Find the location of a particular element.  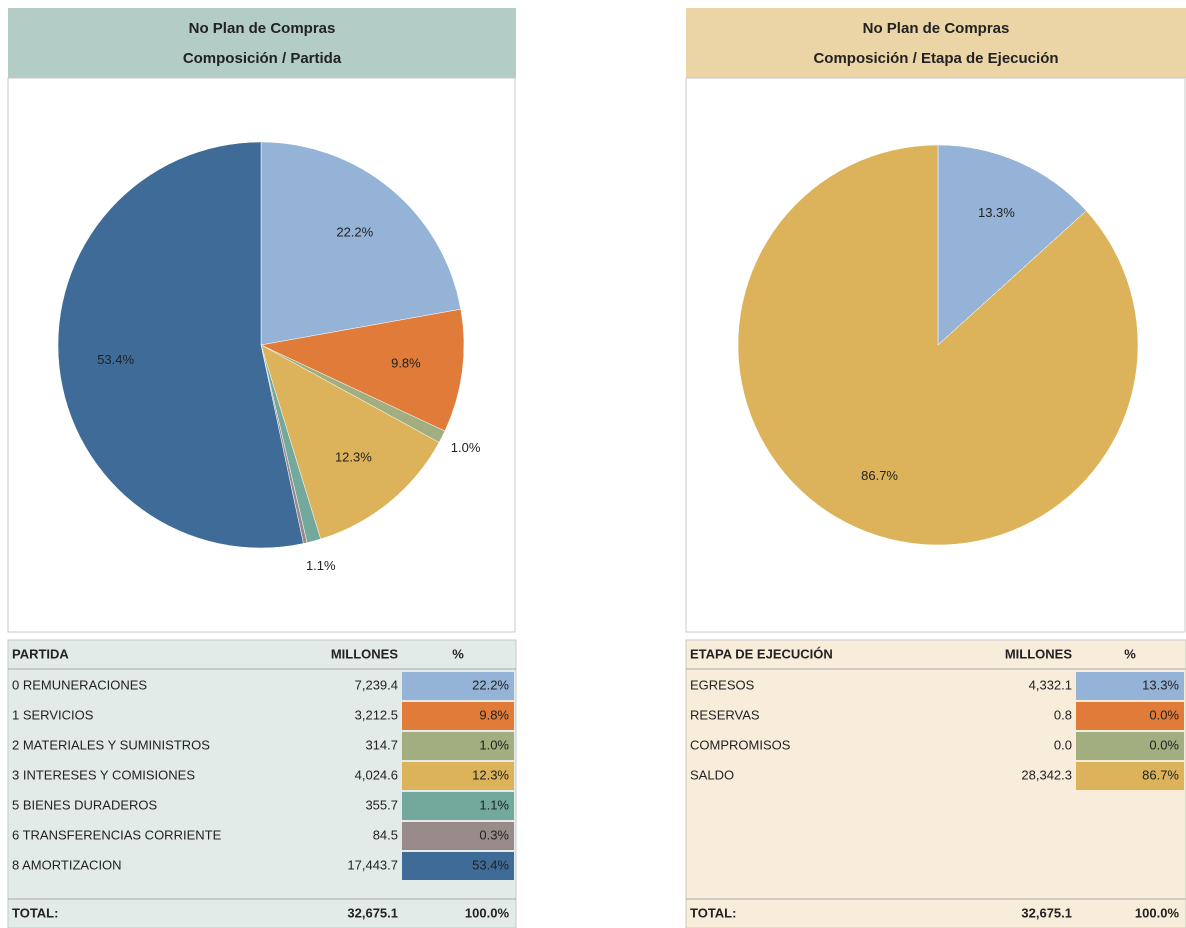

row-millones: 314.7 is located at coordinates (381, 744).